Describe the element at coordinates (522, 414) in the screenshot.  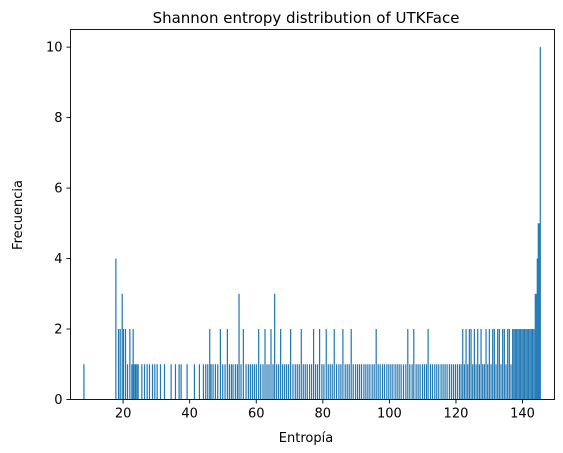
I see `x-tick-label: 140` at that location.